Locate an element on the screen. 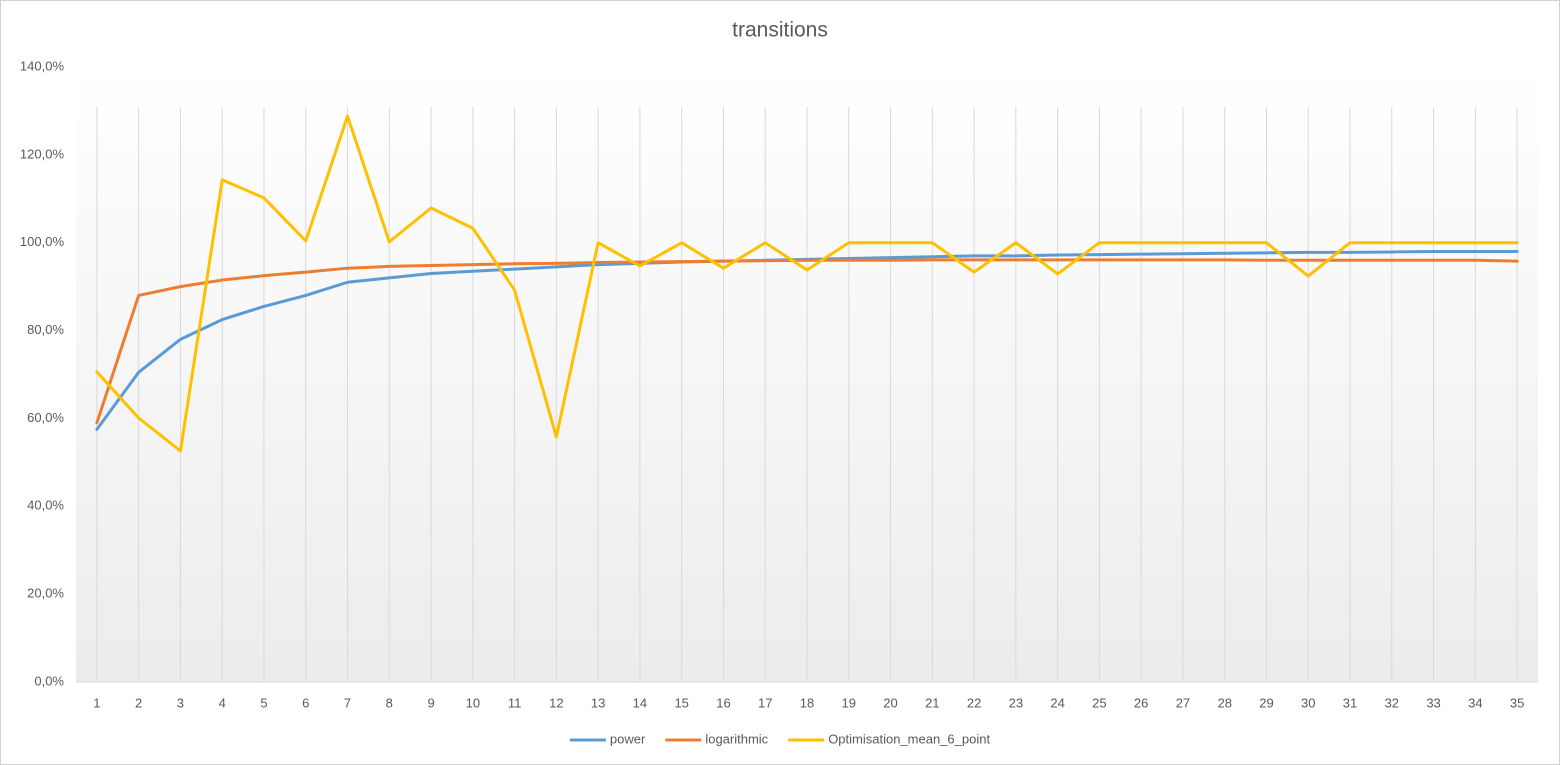 The image size is (1560, 765). legend-label: power is located at coordinates (628, 738).